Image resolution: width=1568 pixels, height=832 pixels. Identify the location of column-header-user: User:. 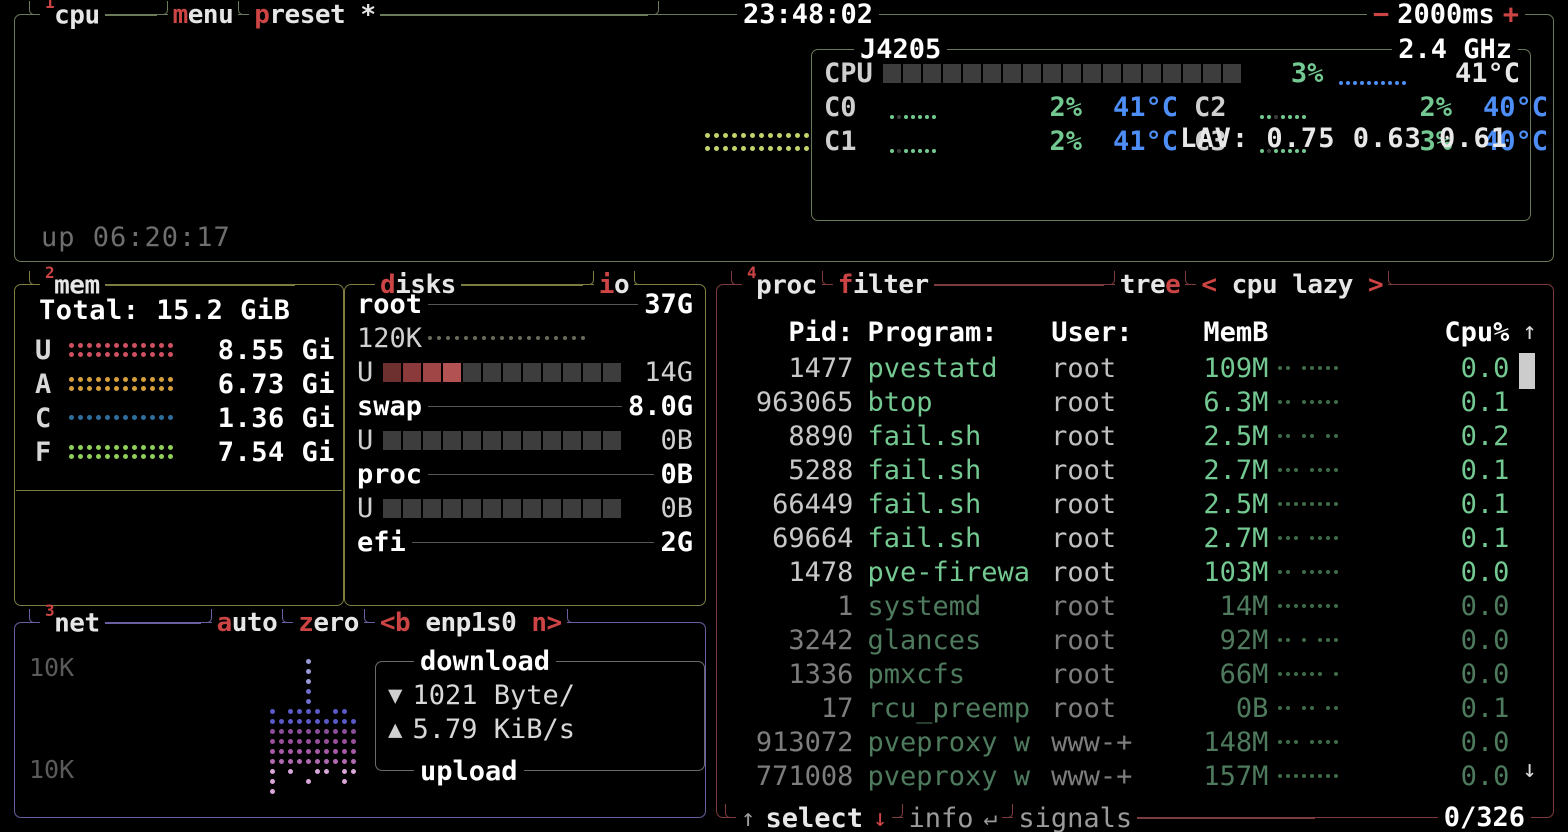
(1092, 332).